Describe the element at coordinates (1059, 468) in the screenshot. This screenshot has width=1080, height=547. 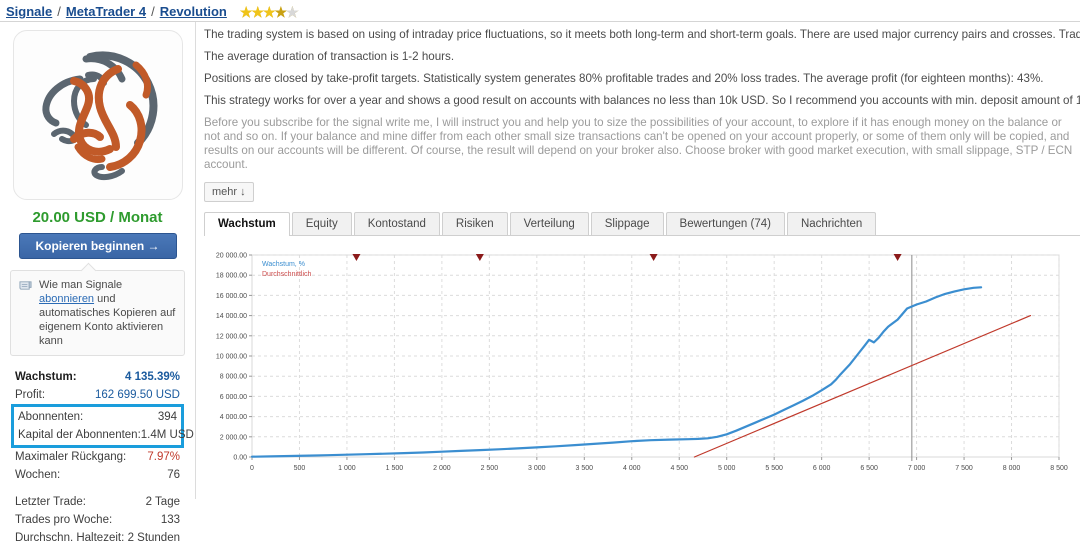
I see `x-axis-tick-label: 8 500` at that location.